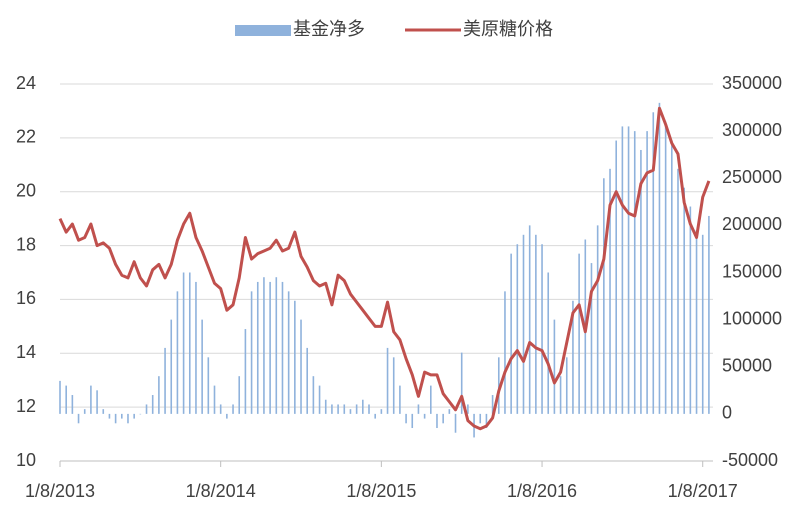  Describe the element at coordinates (747, 366) in the screenshot. I see `y2-tick-label: 50000` at that location.